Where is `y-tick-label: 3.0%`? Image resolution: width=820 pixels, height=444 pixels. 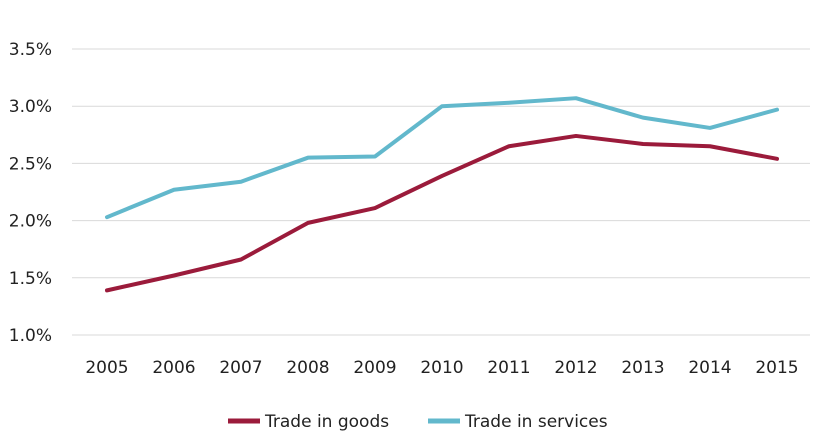
y-tick-label: 3.0% is located at coordinates (30, 107).